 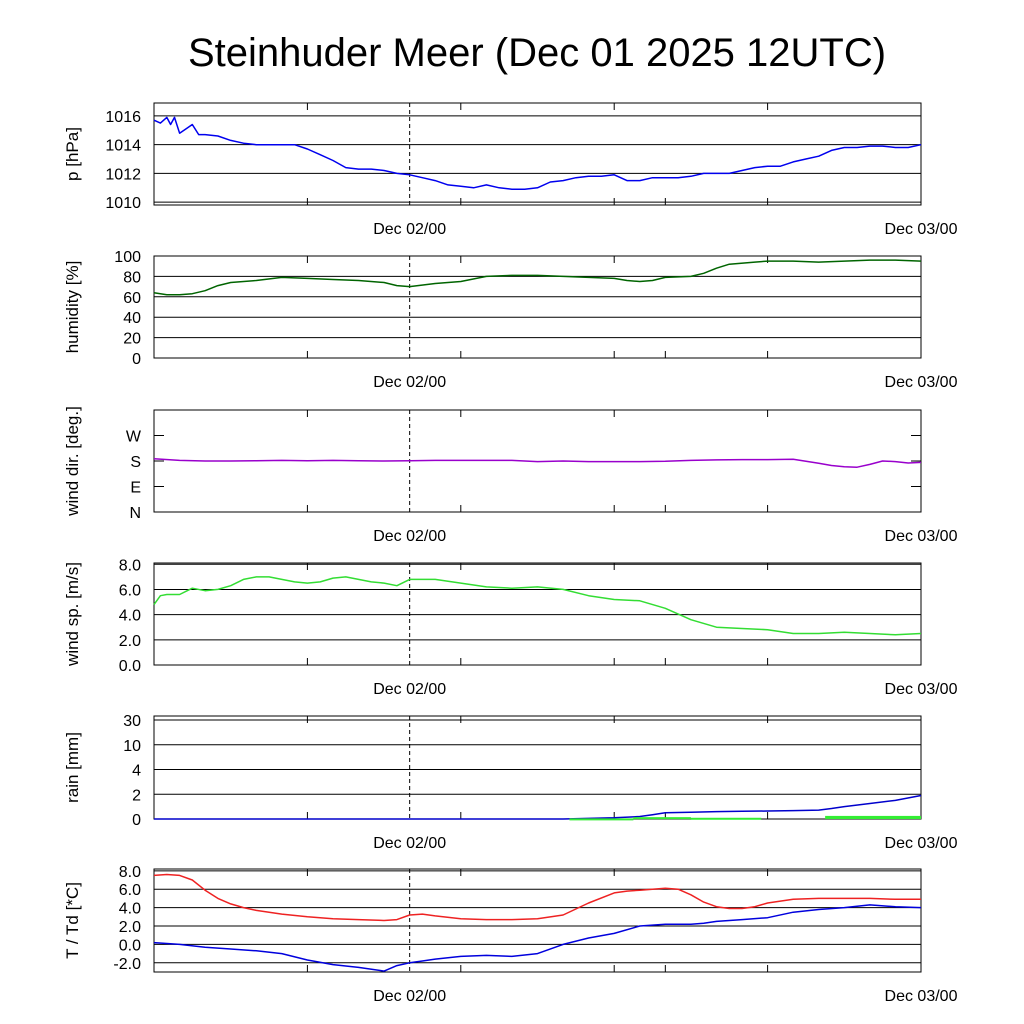 I want to click on y-tick-label: 20, so click(x=132, y=339).